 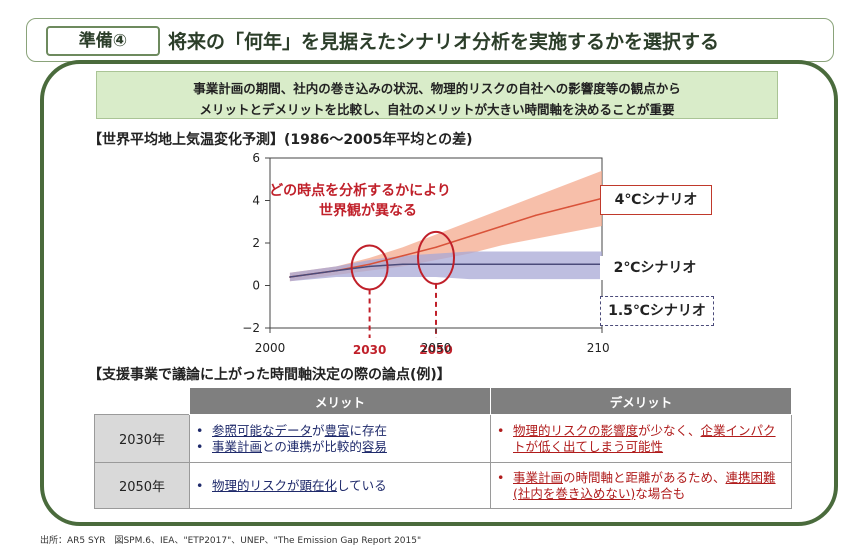 What do you see at coordinates (657, 311) in the screenshot?
I see `scenario-15c-label: 1.5℃シナリオ` at bounding box center [657, 311].